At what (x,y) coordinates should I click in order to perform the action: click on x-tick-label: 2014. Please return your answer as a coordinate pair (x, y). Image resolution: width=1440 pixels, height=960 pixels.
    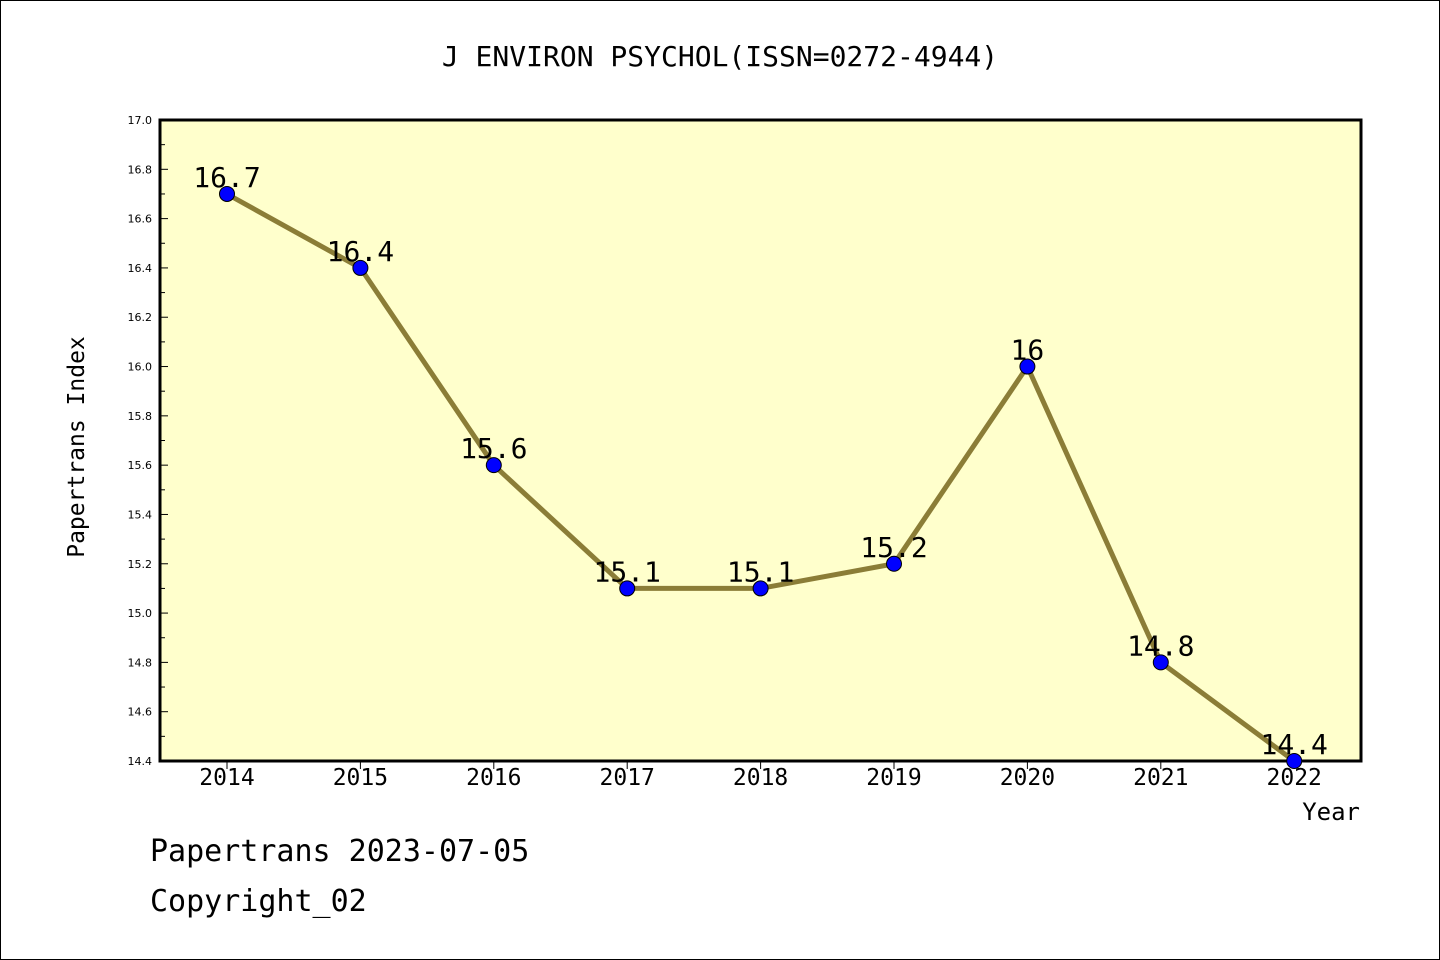
    Looking at the image, I should click on (226, 778).